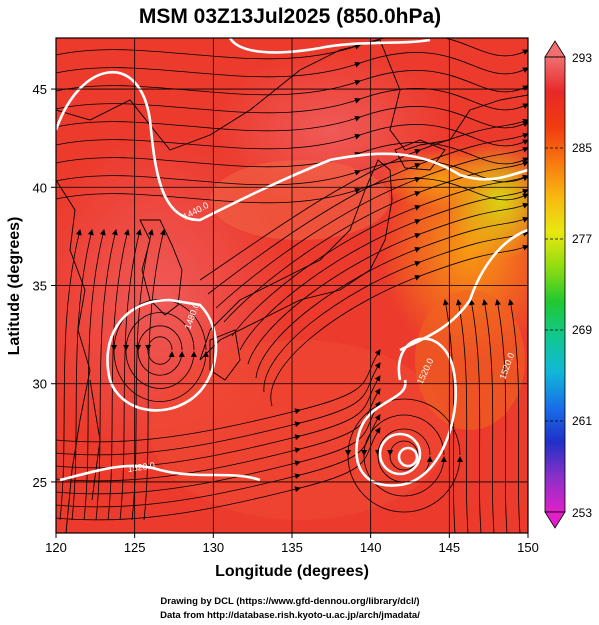 Image resolution: width=599 pixels, height=625 pixels. What do you see at coordinates (135, 547) in the screenshot?
I see `x-tick-label: 125` at bounding box center [135, 547].